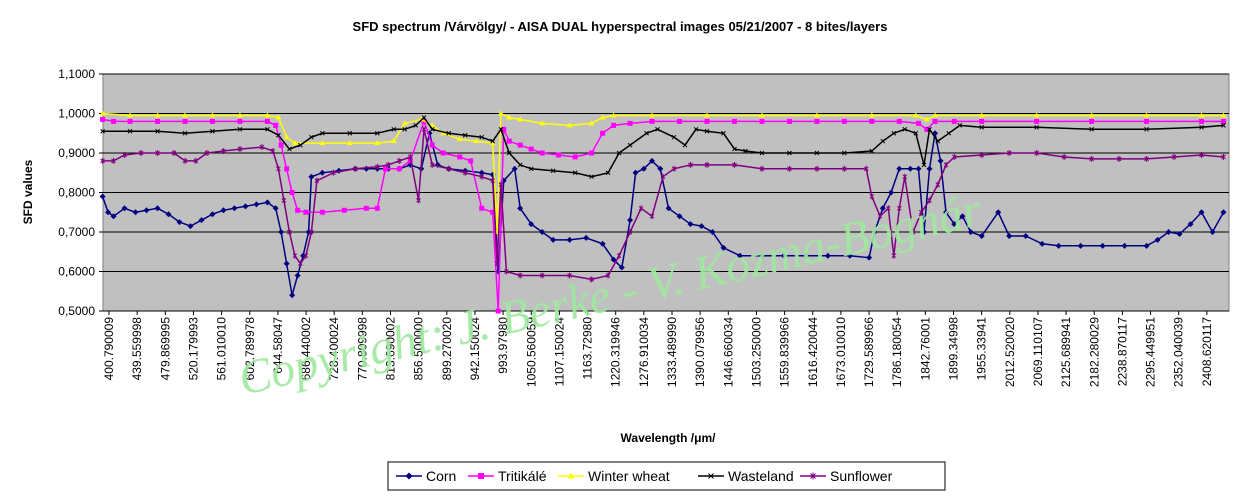 The width and height of the screenshot is (1241, 497). I want to click on y-tick-label: 0,5000, so click(76, 311).